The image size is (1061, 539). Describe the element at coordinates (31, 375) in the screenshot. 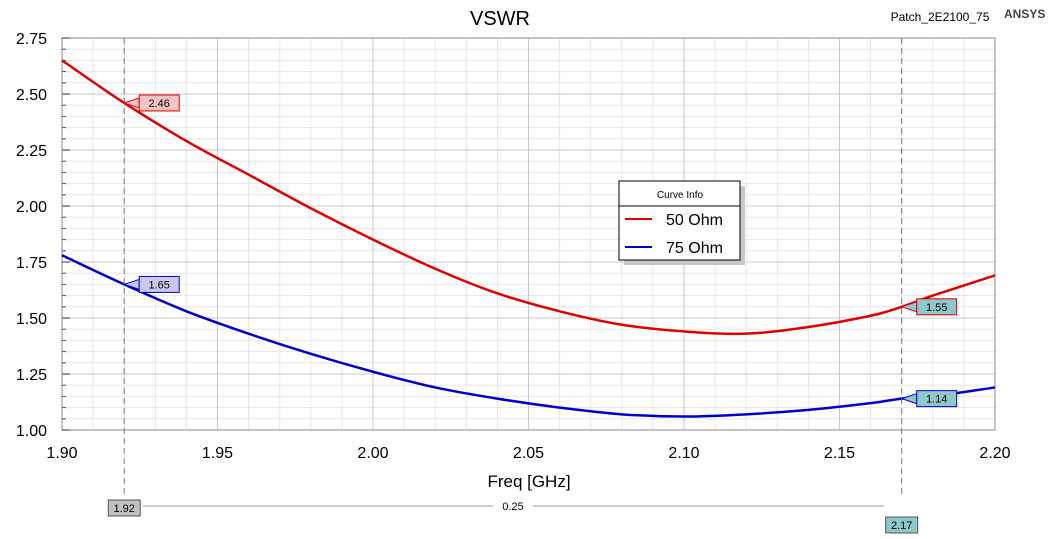

I see `y-tick-label: 1.25` at that location.